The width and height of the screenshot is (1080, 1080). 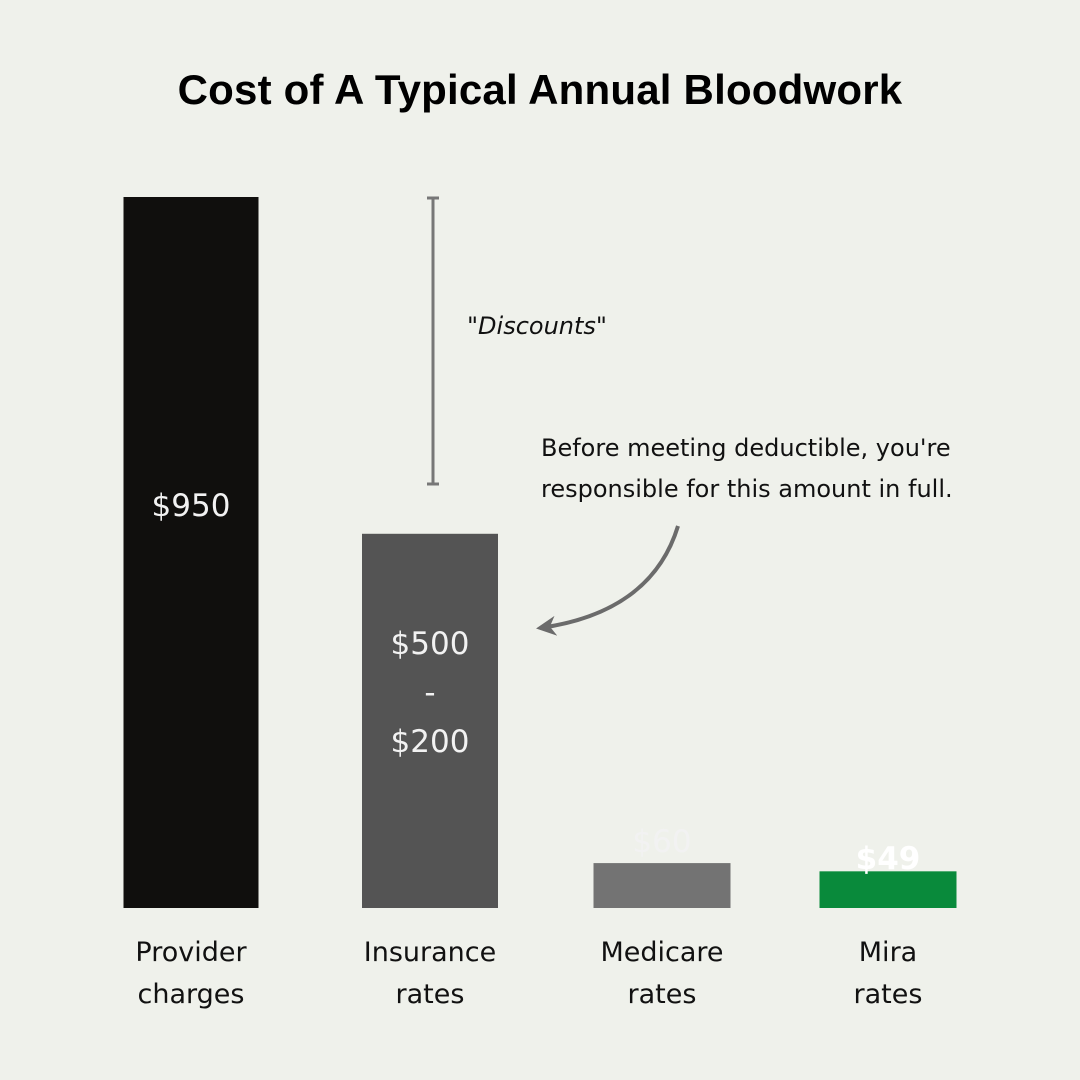 What do you see at coordinates (429, 693) in the screenshot?
I see `bar-value-label-1-1: -` at bounding box center [429, 693].